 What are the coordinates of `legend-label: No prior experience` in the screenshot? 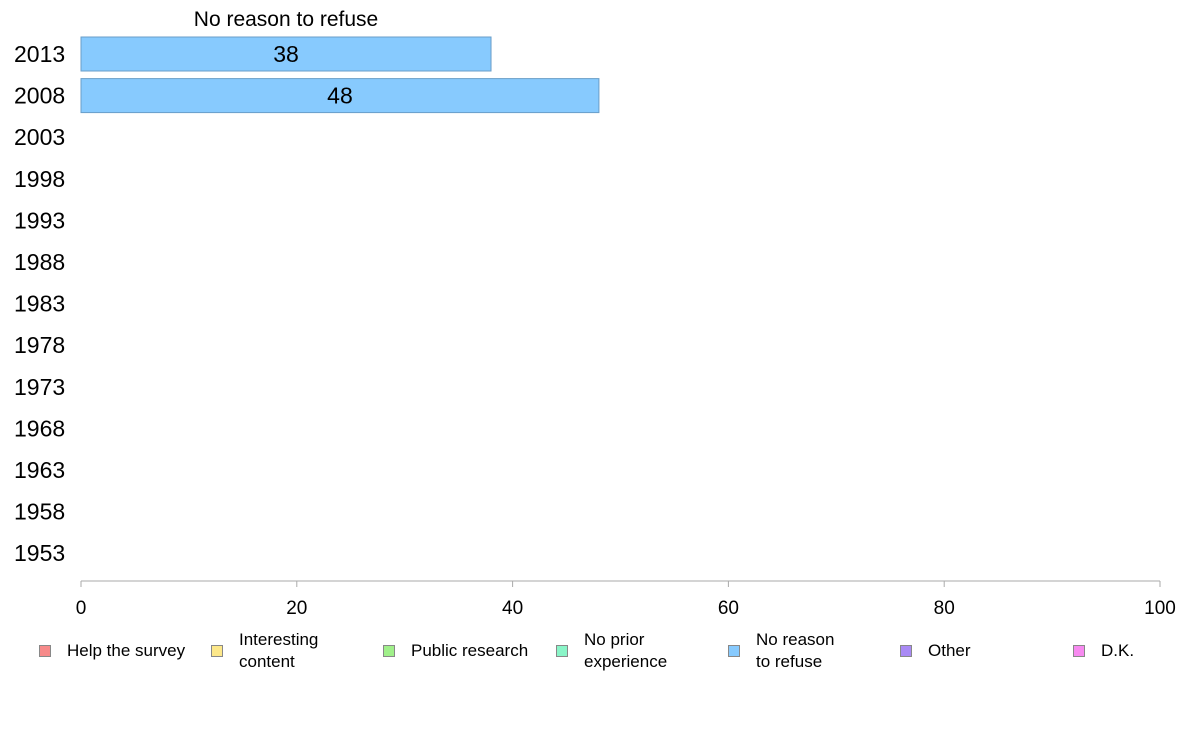 It's located at (626, 650).